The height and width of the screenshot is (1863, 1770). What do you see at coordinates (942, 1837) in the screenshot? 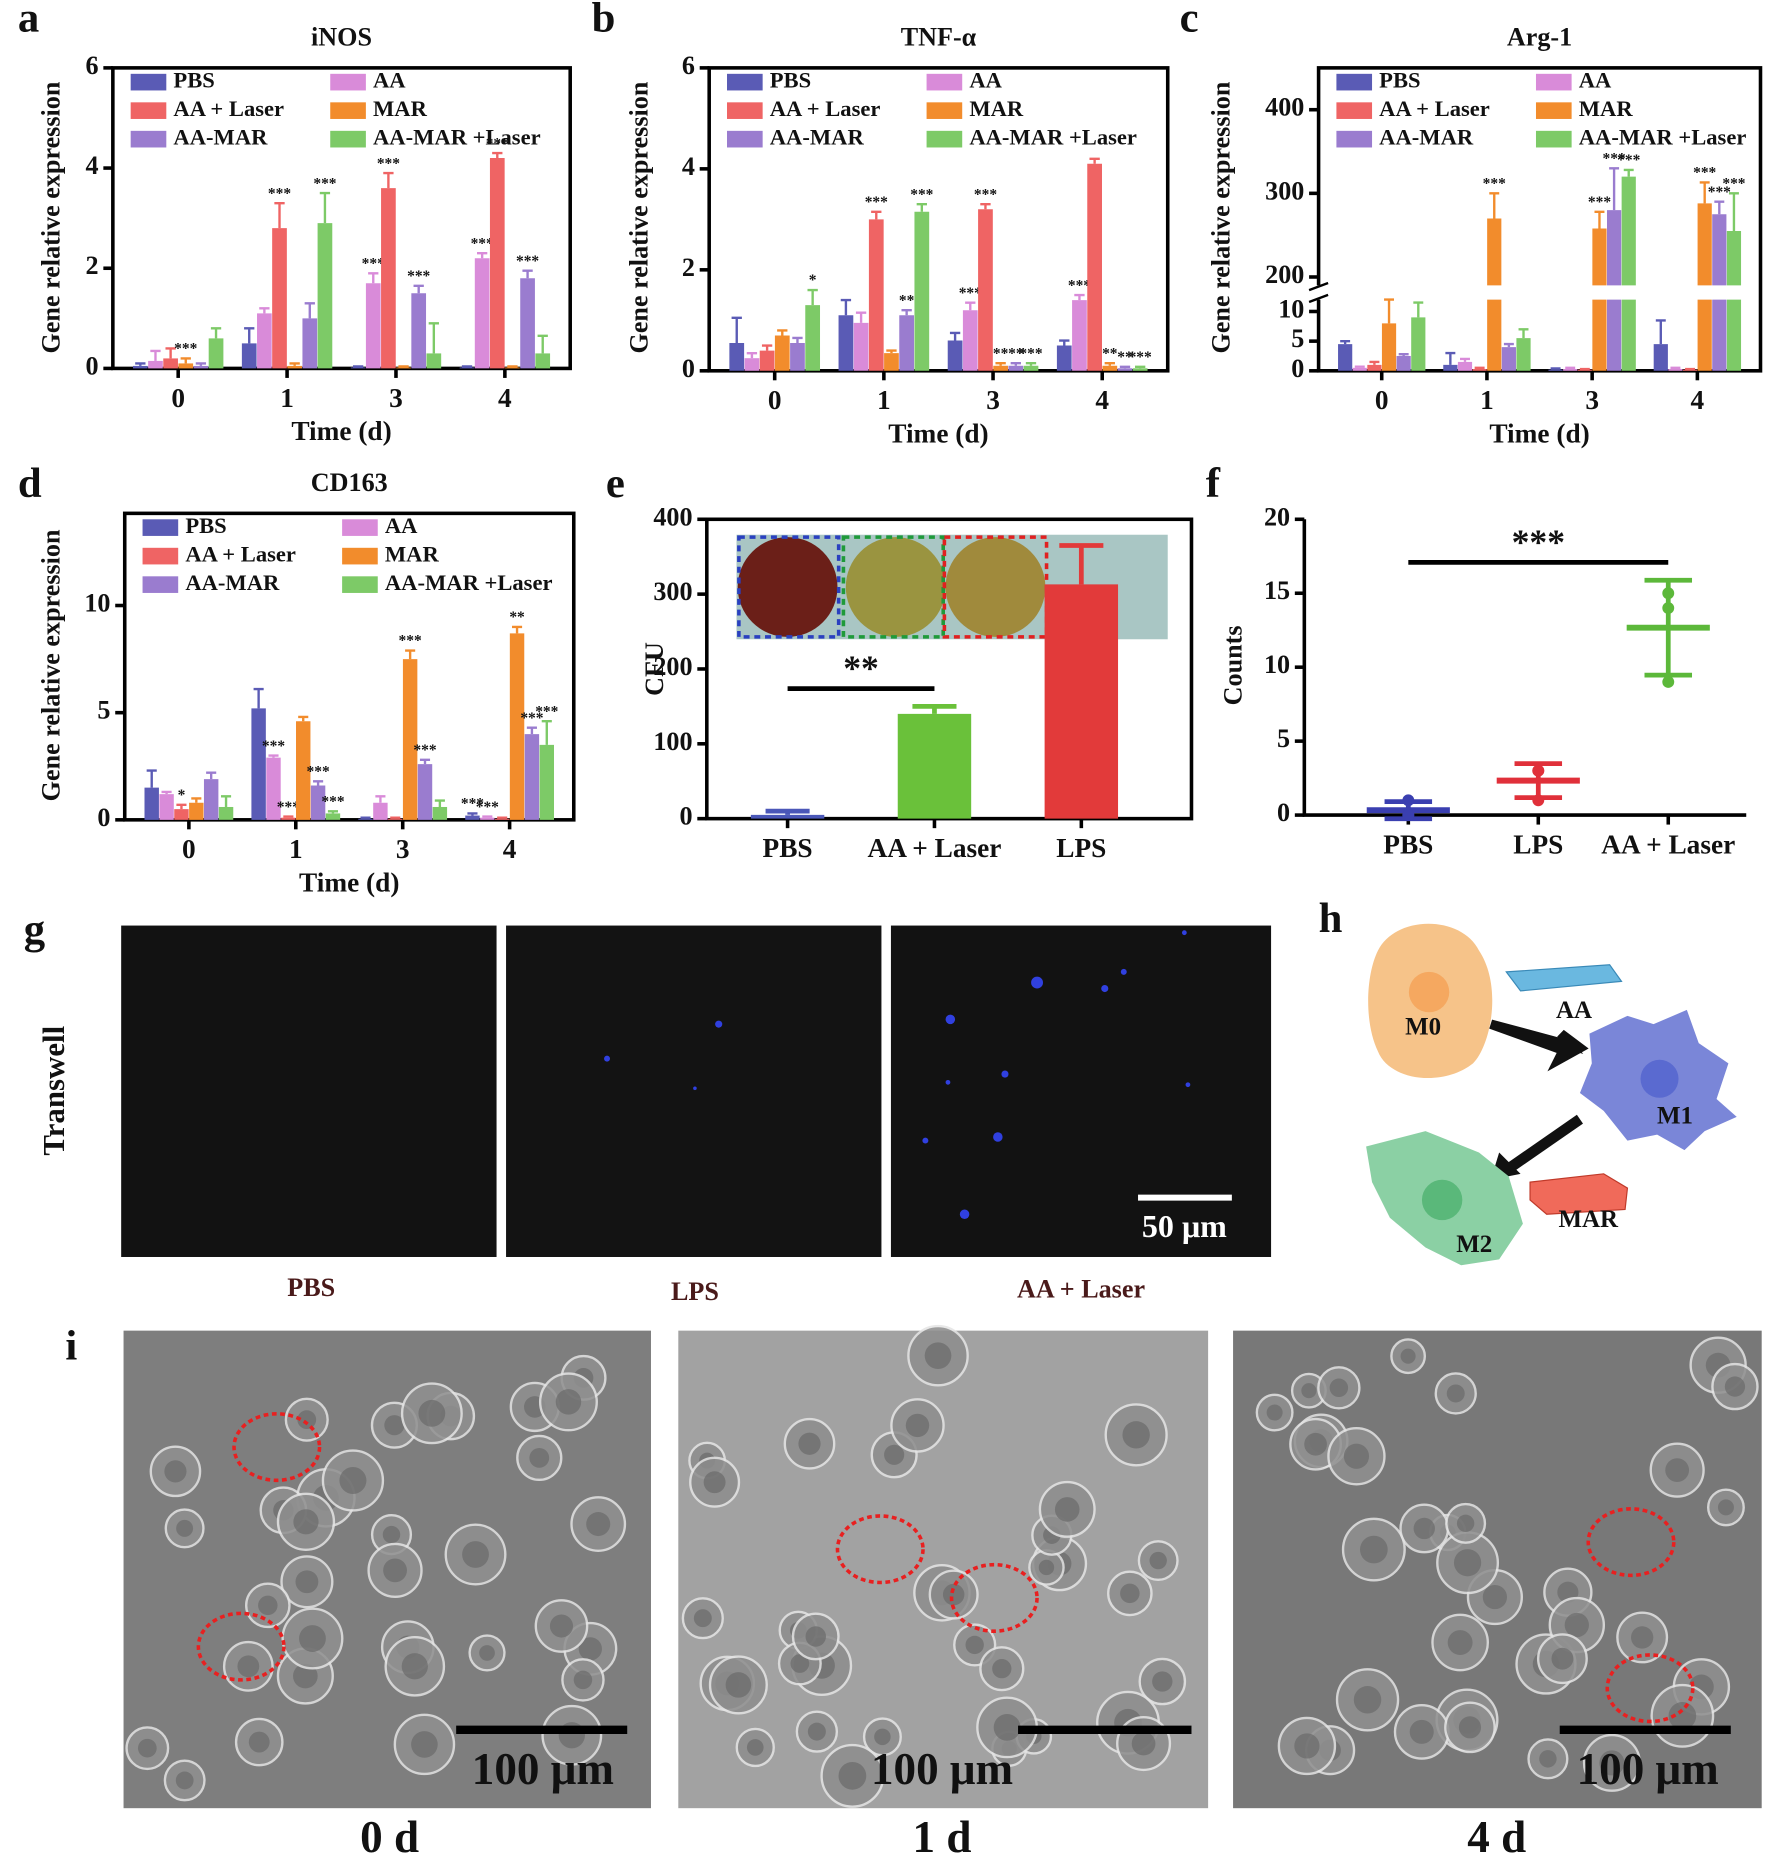
I see `time-label: 1 d` at bounding box center [942, 1837].